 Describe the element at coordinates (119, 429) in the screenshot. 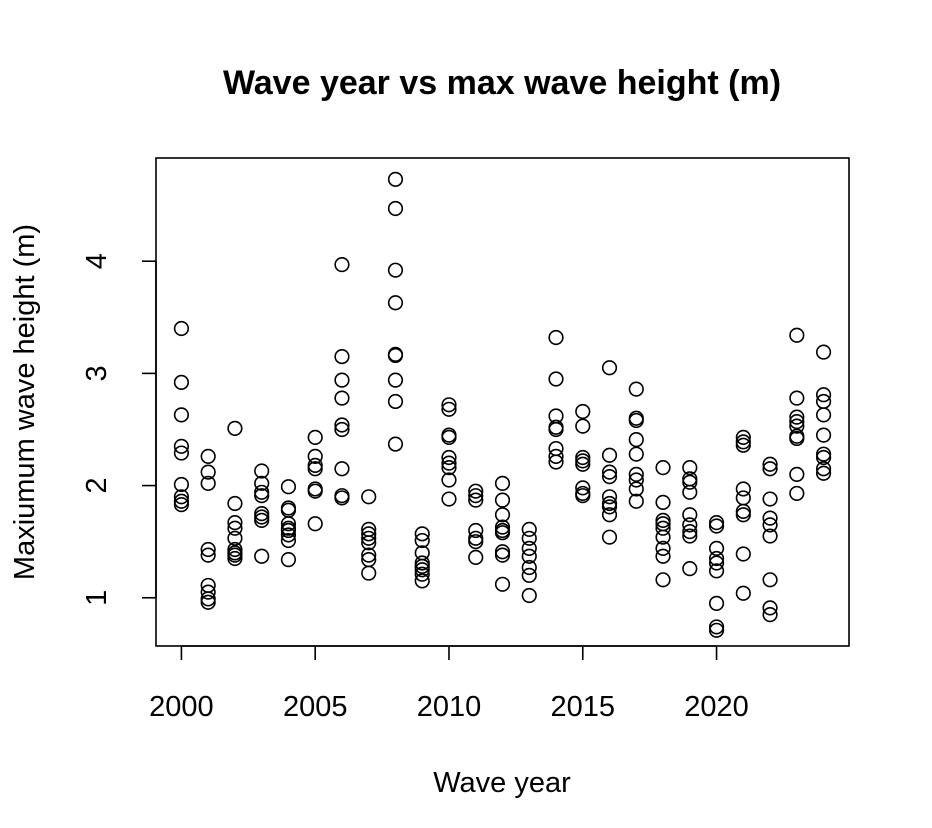

I see `y-axis: 1 2 3 4` at that location.